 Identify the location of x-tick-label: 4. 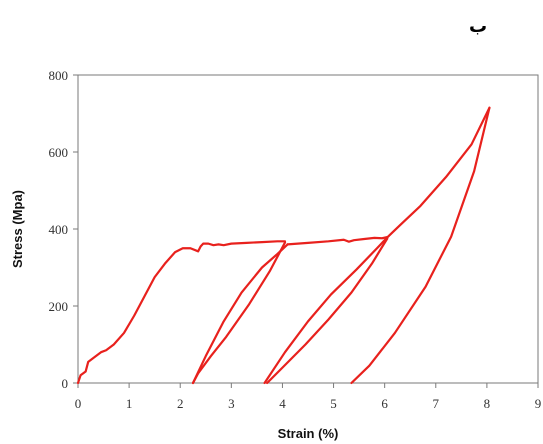
(282, 403).